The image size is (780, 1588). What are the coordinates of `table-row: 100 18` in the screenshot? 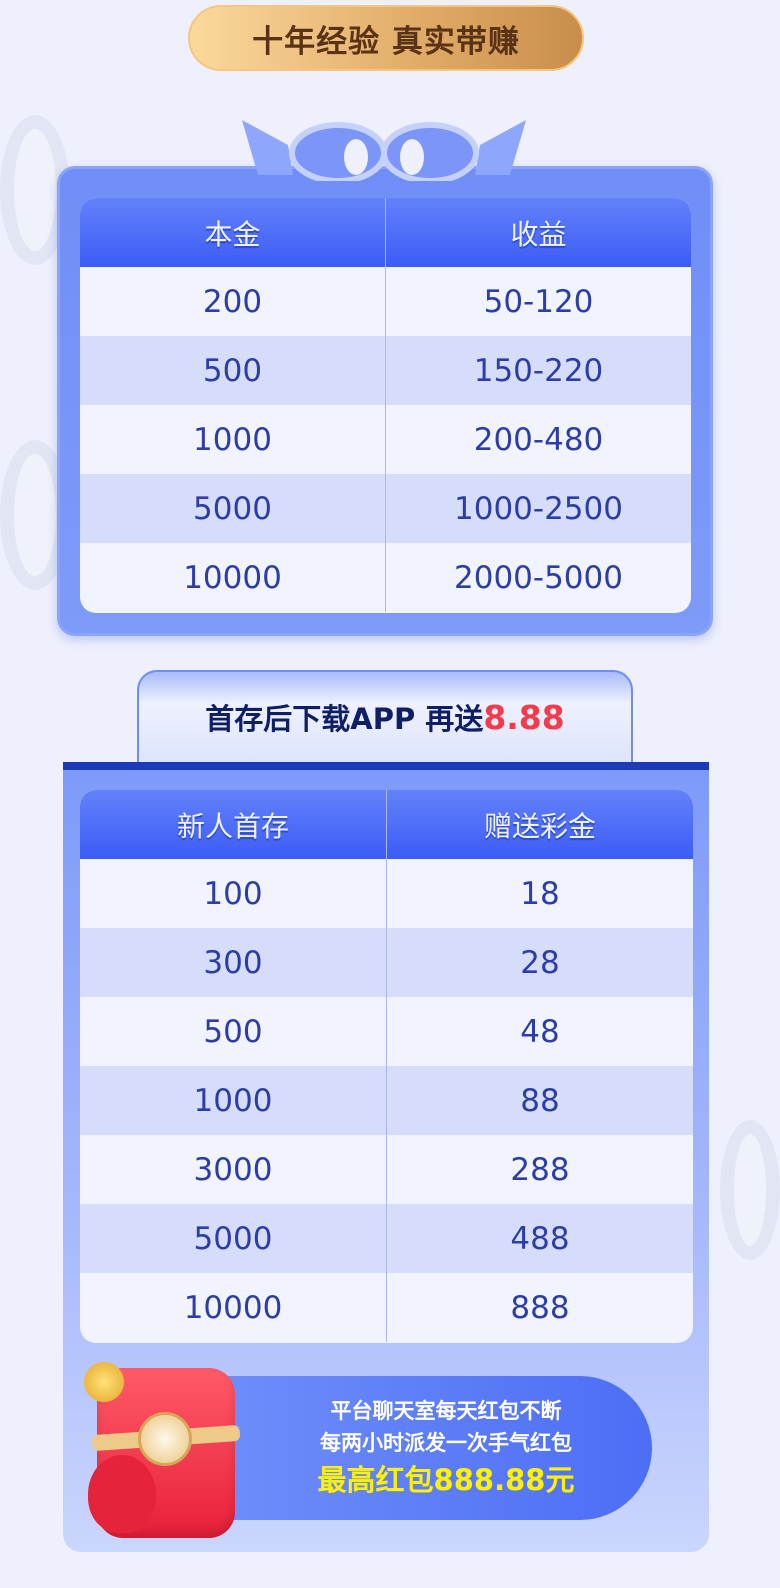 It's located at (386, 893).